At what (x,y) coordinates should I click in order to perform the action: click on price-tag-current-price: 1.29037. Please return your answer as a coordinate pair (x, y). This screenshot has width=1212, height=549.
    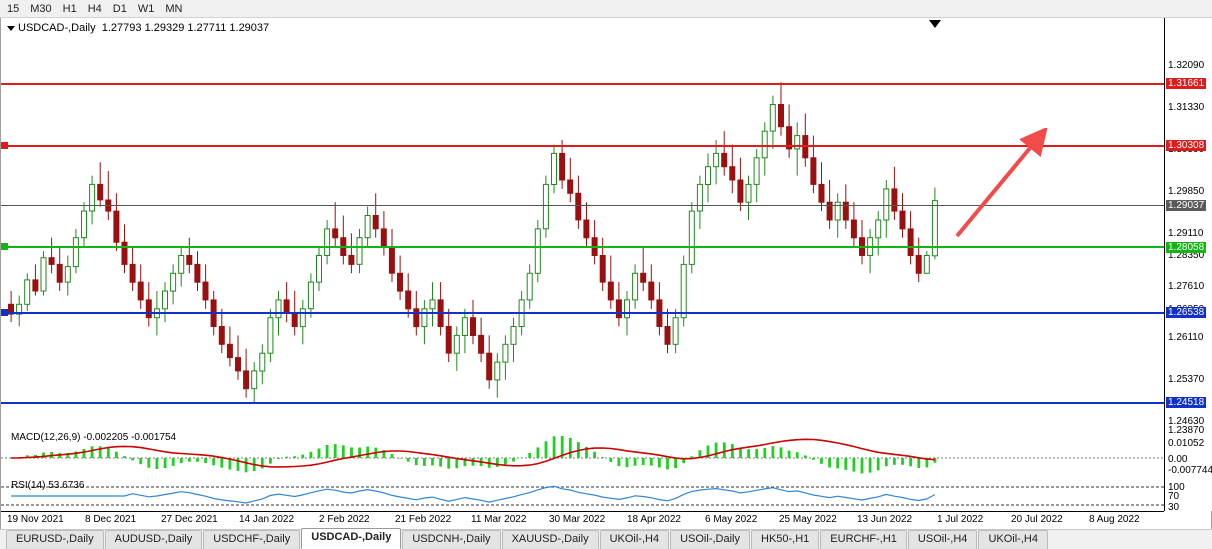
    Looking at the image, I should click on (1186, 205).